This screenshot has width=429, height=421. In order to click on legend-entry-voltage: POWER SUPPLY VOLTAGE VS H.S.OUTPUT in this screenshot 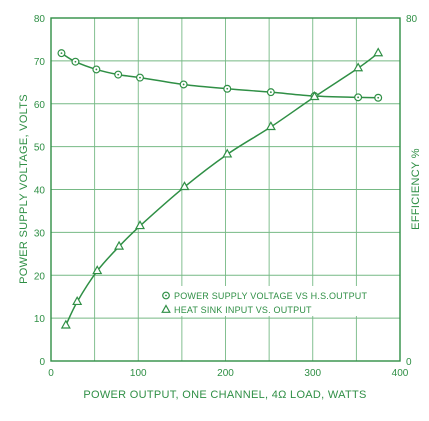, I will do `click(264, 296)`.